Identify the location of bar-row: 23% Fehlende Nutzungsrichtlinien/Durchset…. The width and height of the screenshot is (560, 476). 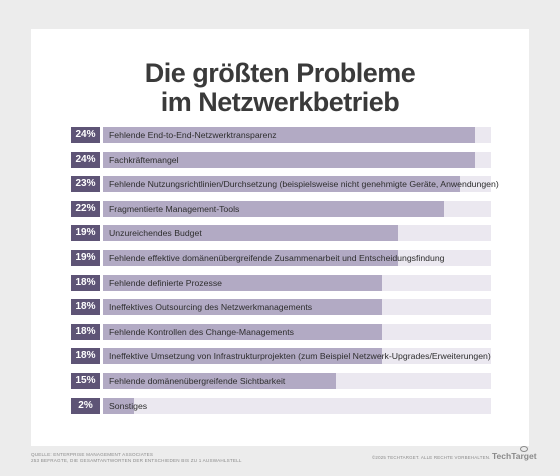
(285, 184).